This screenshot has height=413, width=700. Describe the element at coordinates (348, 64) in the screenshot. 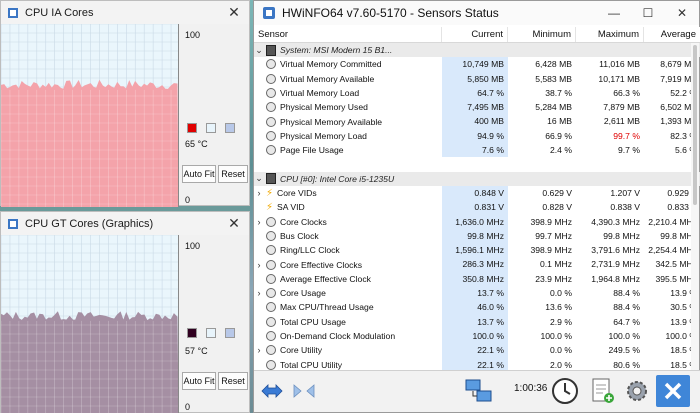

I see `sensor-label-cell: Virtual Memory Committed` at that location.